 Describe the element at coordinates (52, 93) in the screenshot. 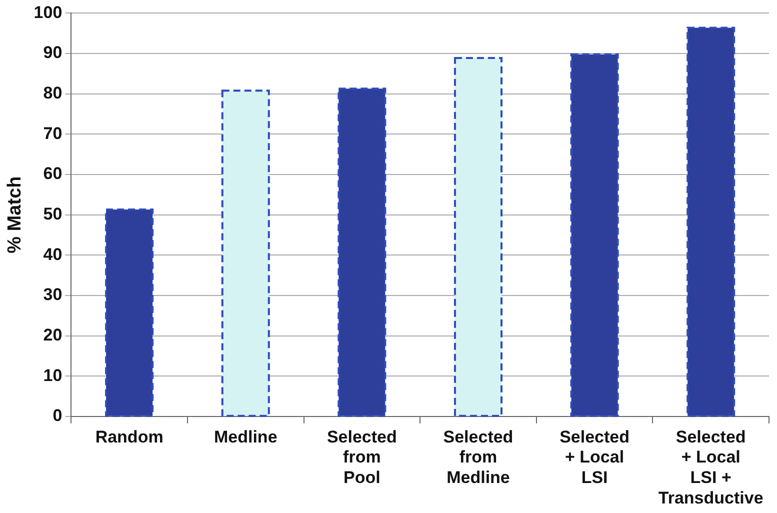

I see `y-tick-label: 80` at that location.